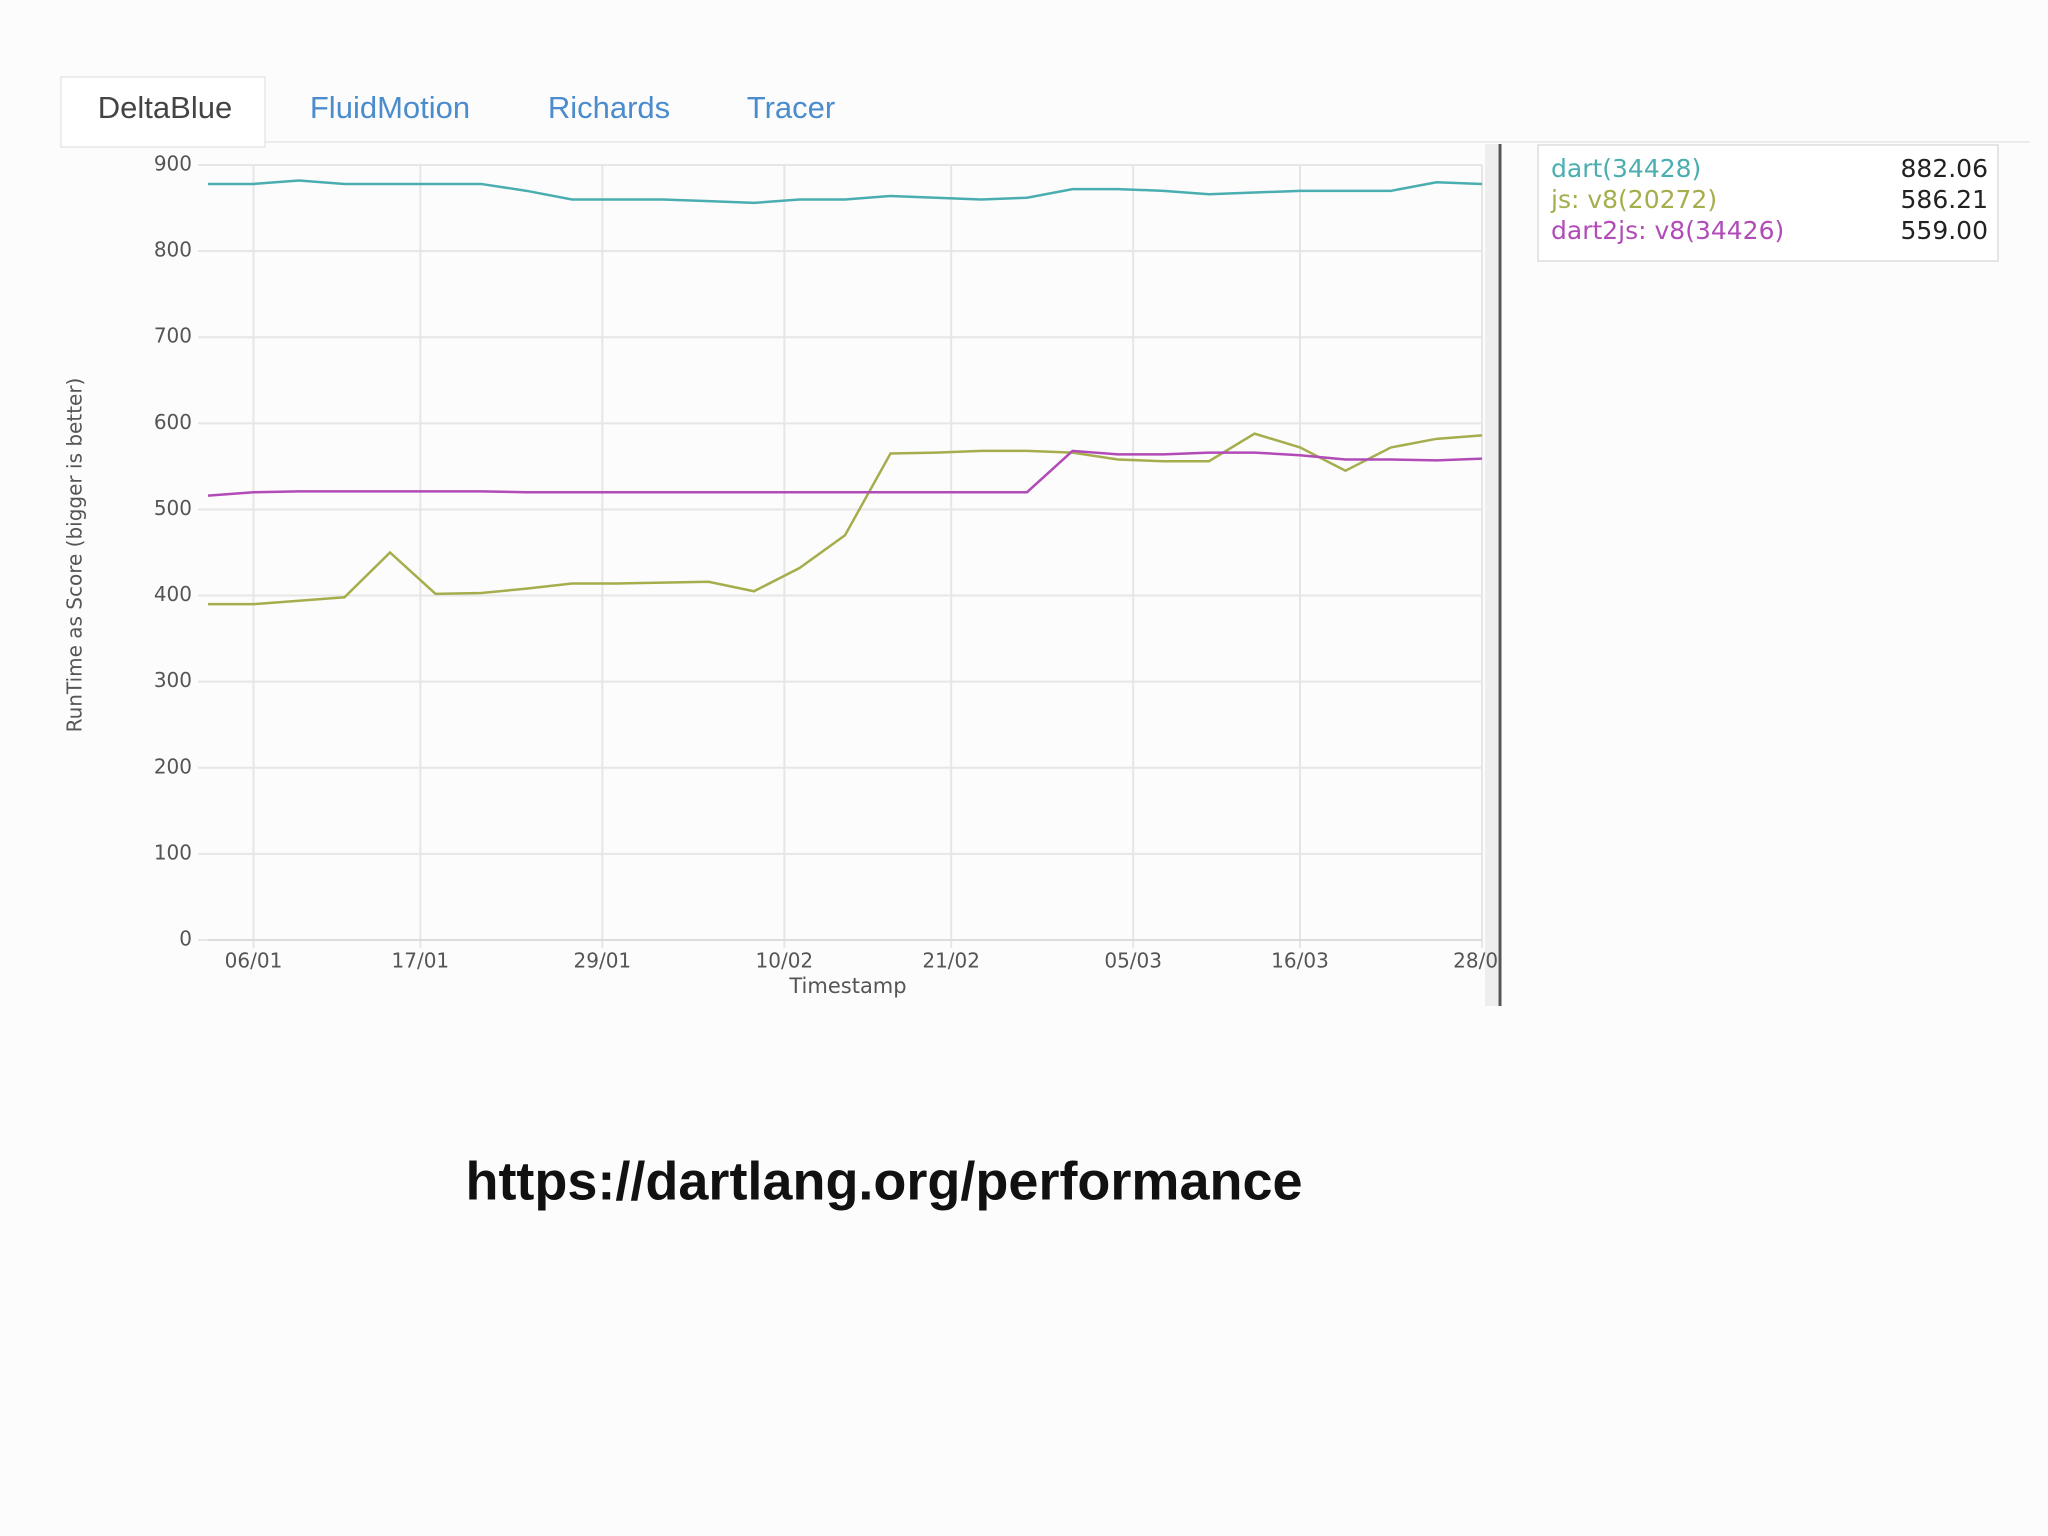 The width and height of the screenshot is (2048, 1536). Describe the element at coordinates (1768, 203) in the screenshot. I see `legend-box` at that location.